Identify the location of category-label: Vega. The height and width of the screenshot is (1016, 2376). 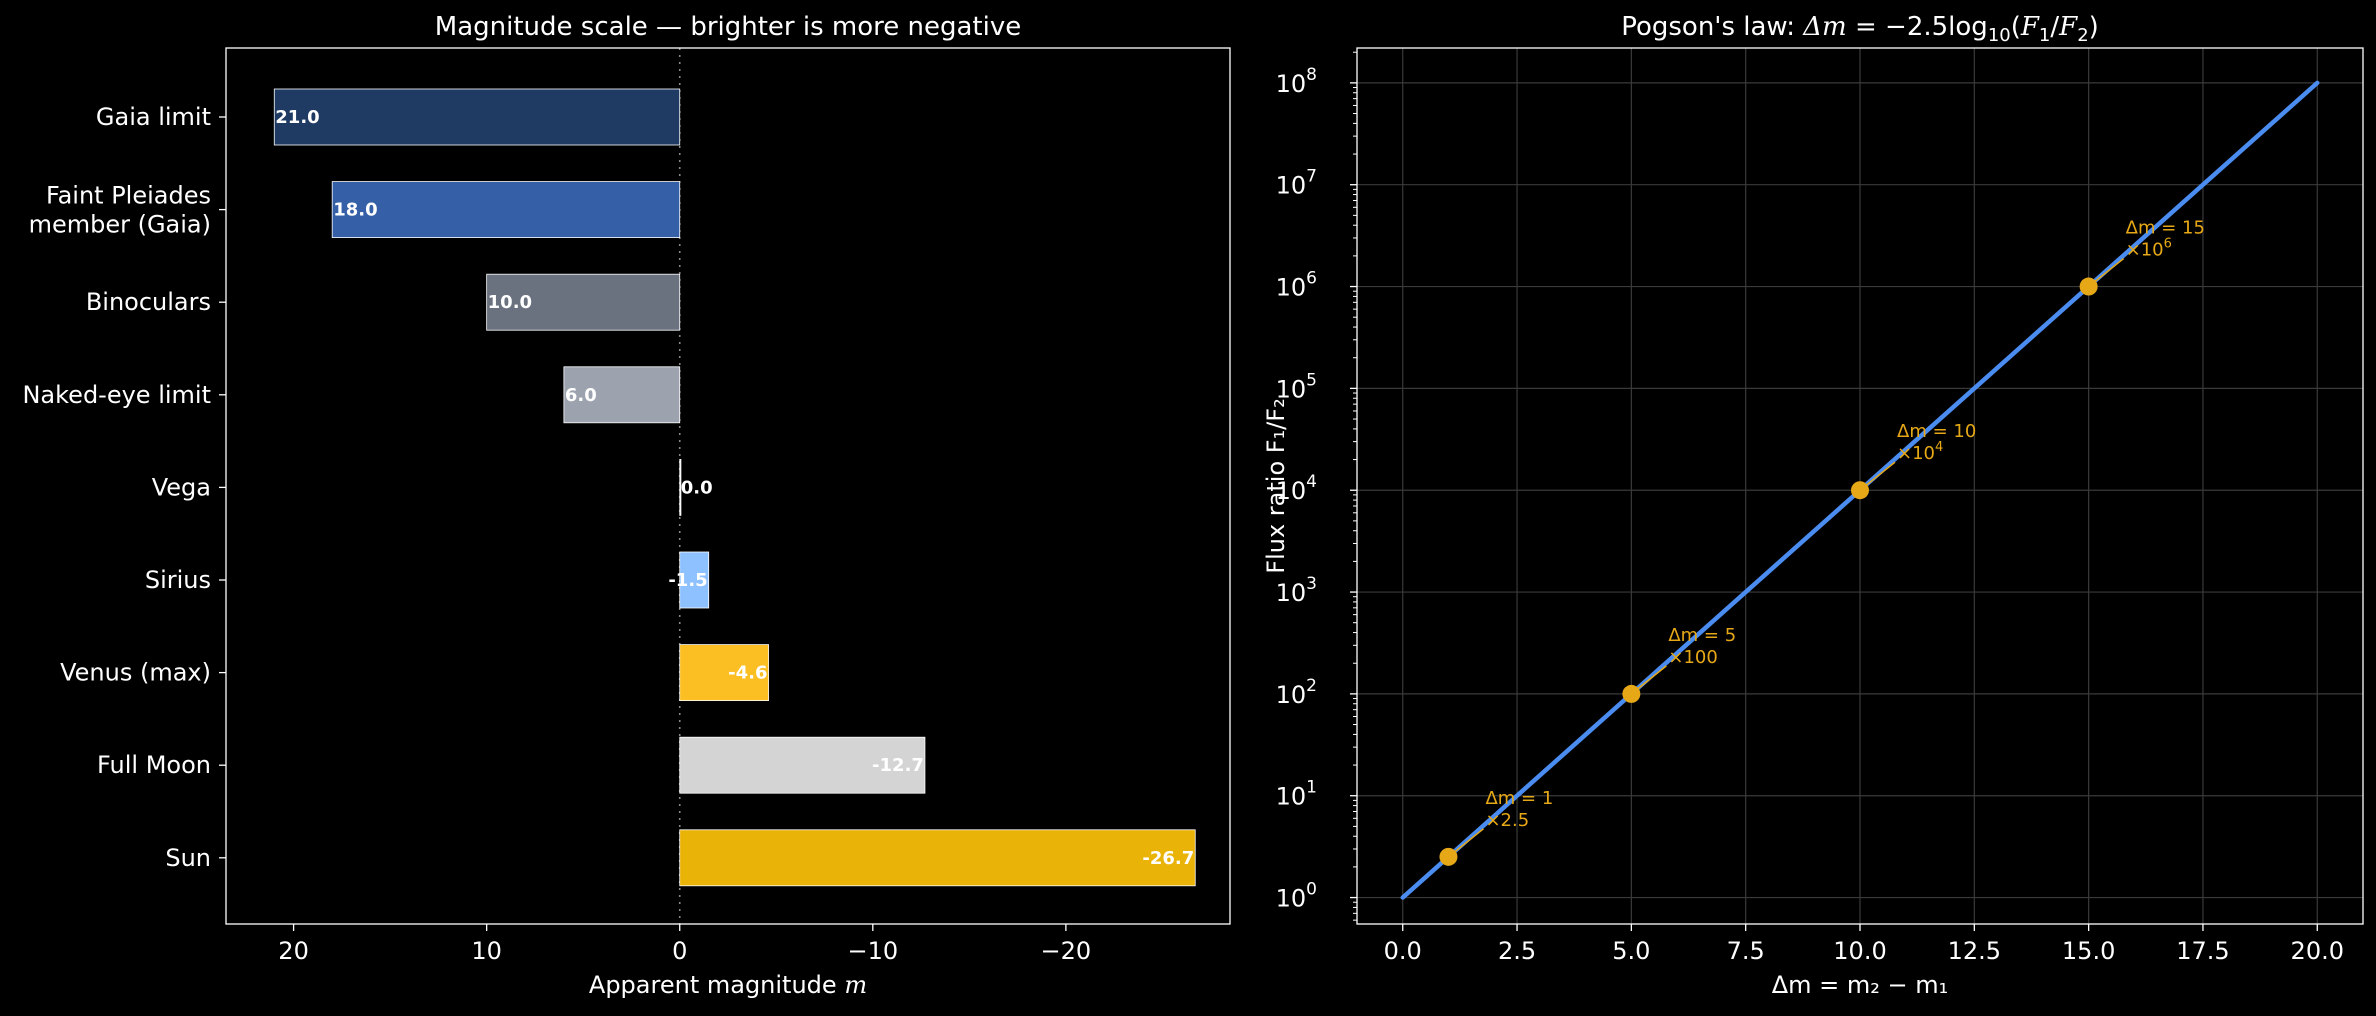
(181, 487).